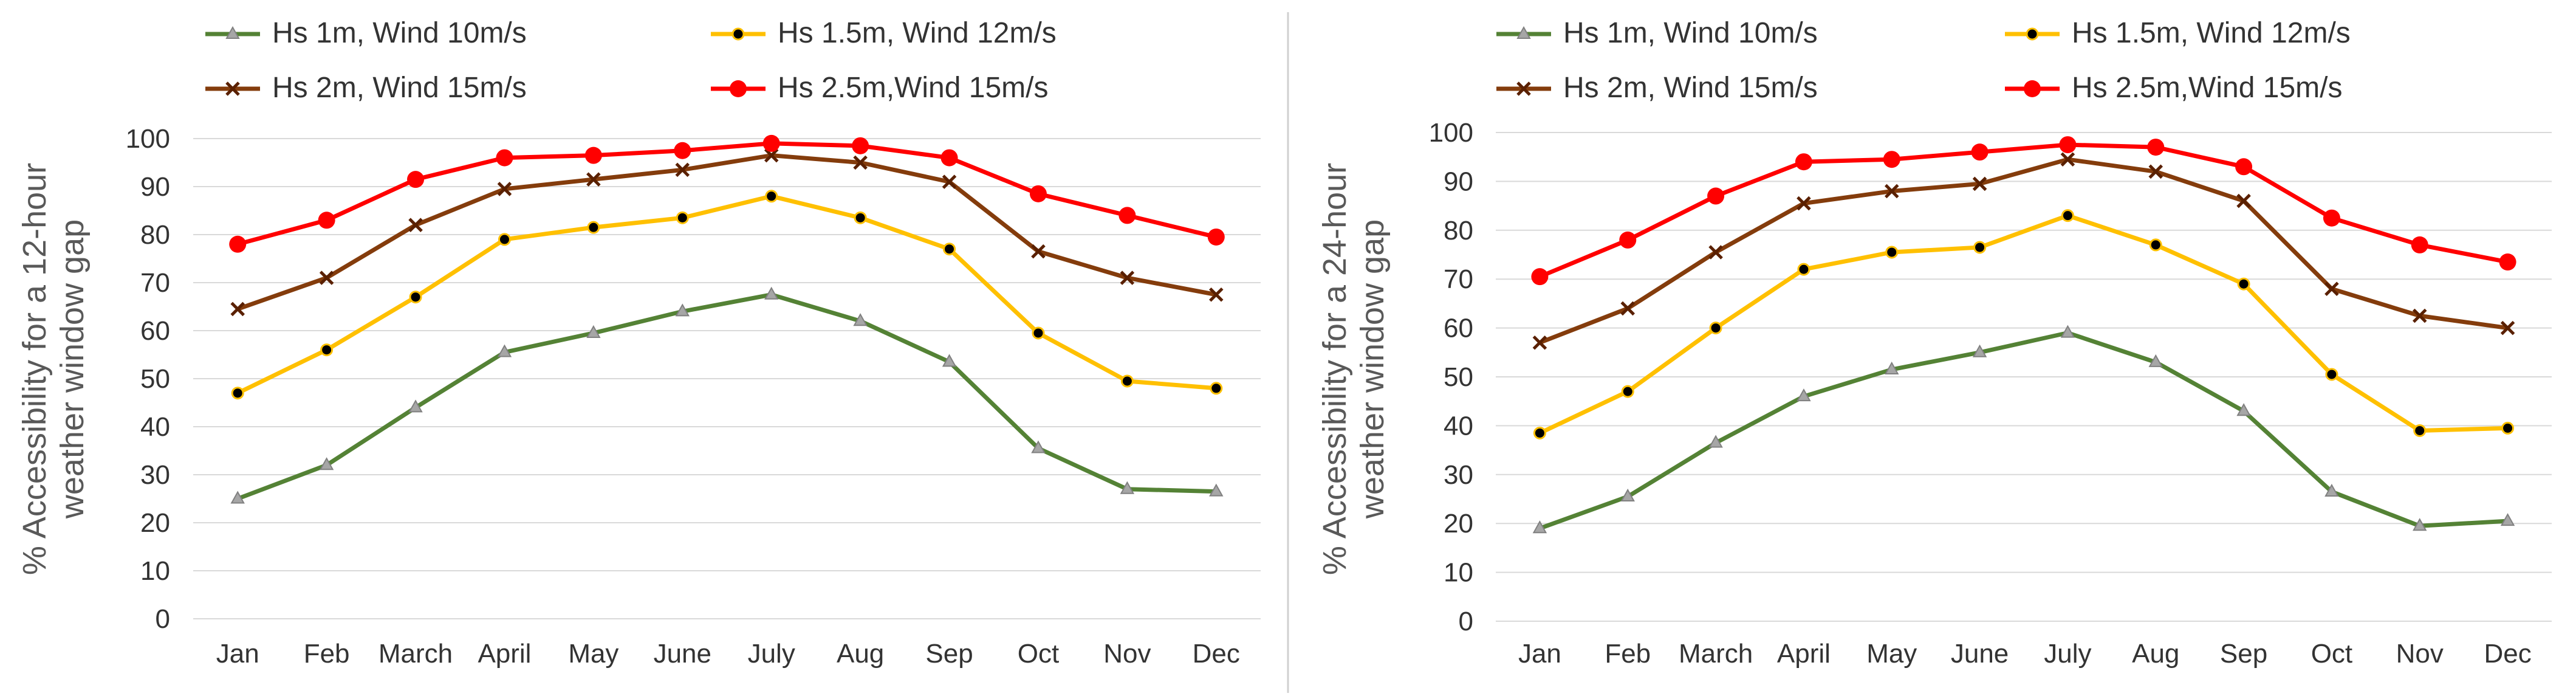 The height and width of the screenshot is (699, 2576). What do you see at coordinates (155, 427) in the screenshot?
I see `y-tick-label: 40` at bounding box center [155, 427].